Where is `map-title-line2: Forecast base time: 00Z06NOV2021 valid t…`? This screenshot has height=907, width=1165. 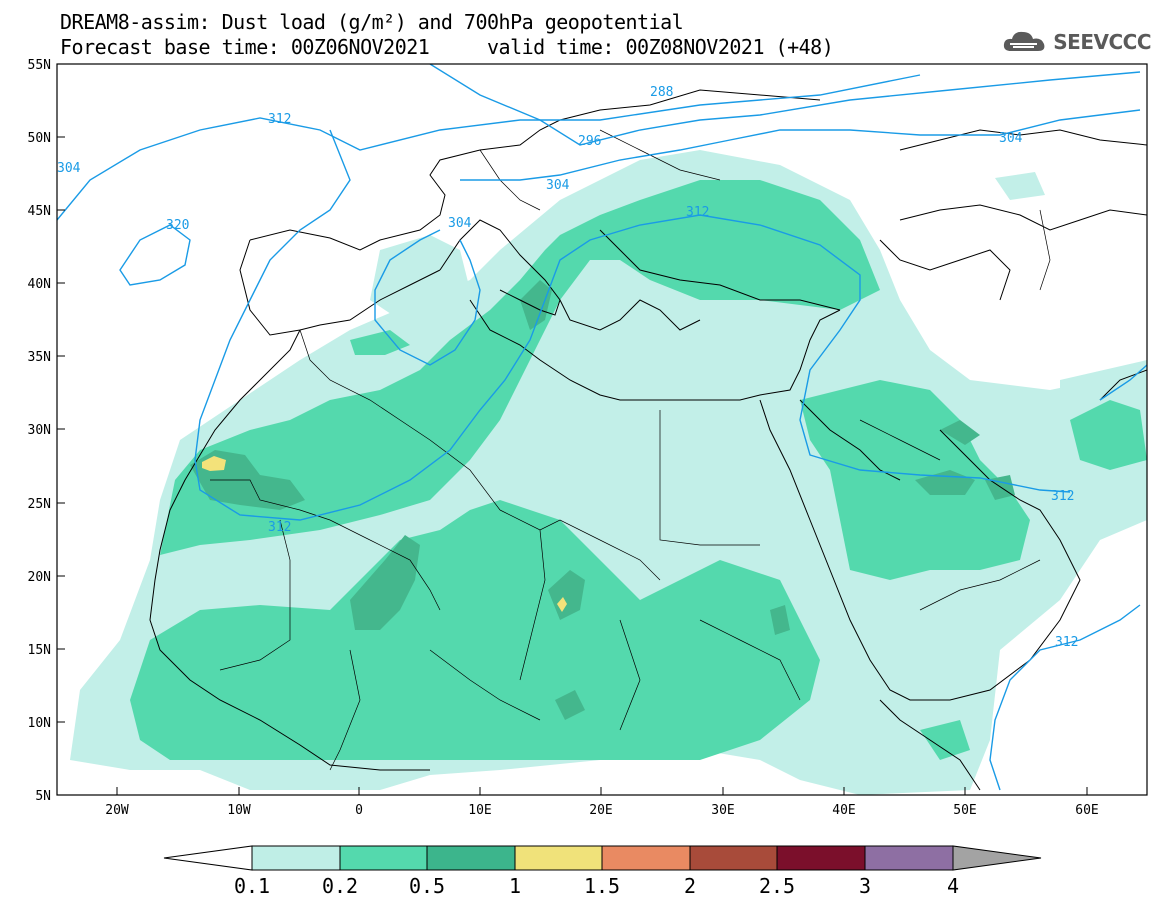
map-title-line2: Forecast base time: 00Z06NOV2021 valid t… is located at coordinates (447, 47).